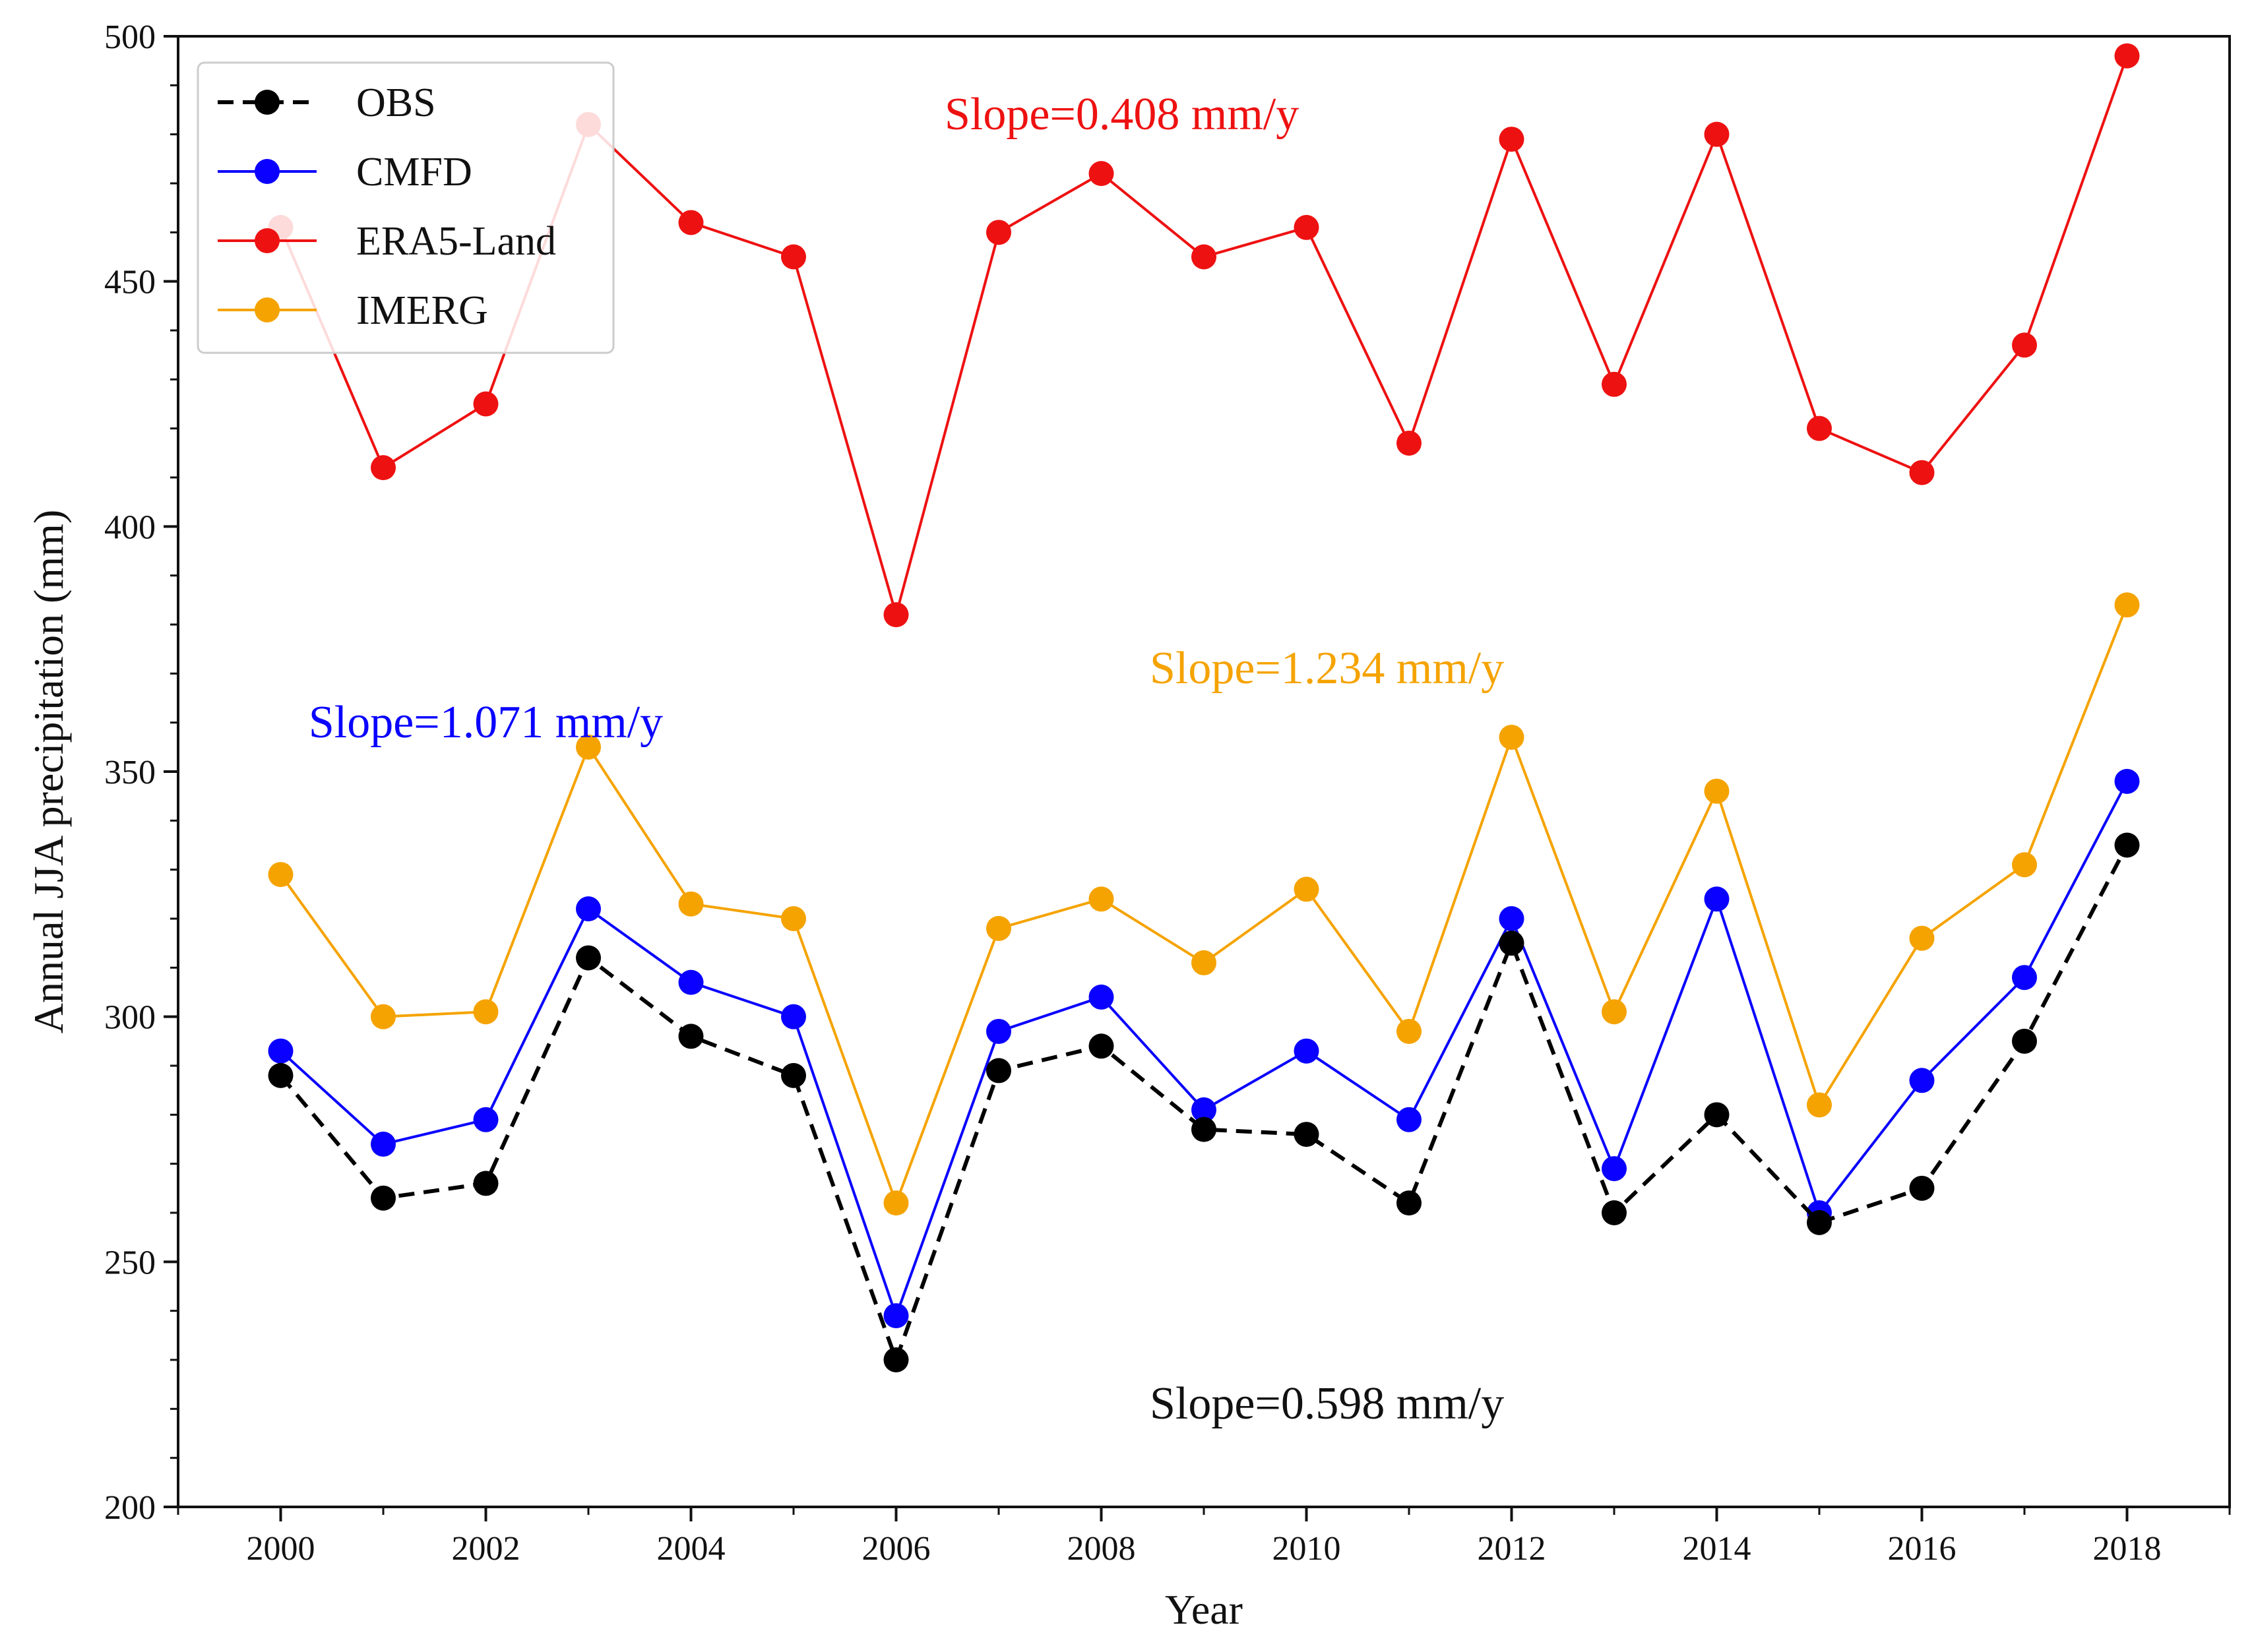  I want to click on legend-box, so click(406, 207).